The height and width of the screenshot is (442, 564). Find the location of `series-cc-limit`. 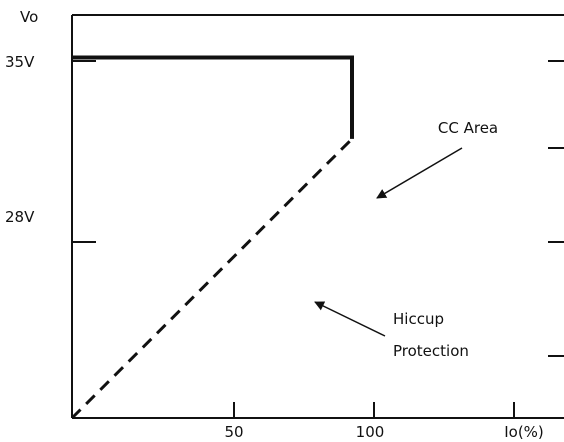

series-cc-limit is located at coordinates (213, 97).